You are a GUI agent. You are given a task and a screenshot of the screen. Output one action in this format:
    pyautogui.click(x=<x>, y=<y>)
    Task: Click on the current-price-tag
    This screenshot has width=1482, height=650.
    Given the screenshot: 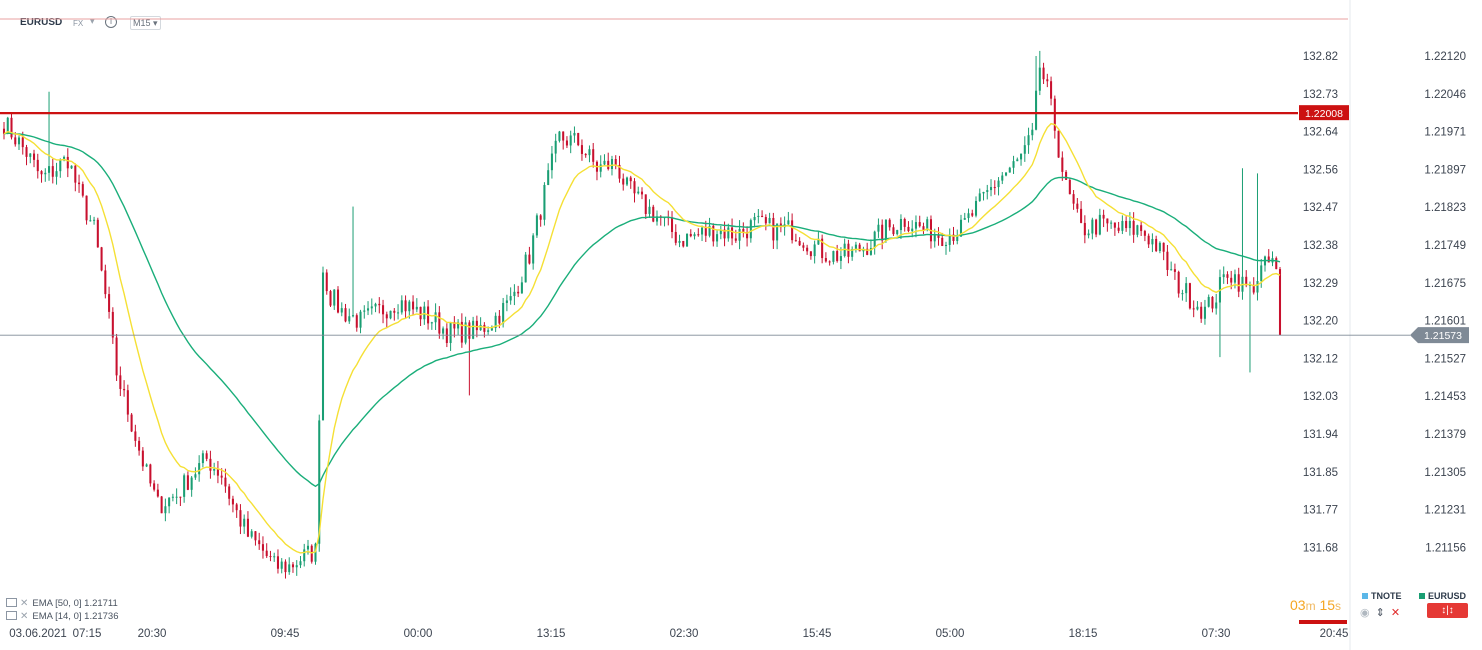 What is the action you would take?
    pyautogui.click(x=1439, y=335)
    